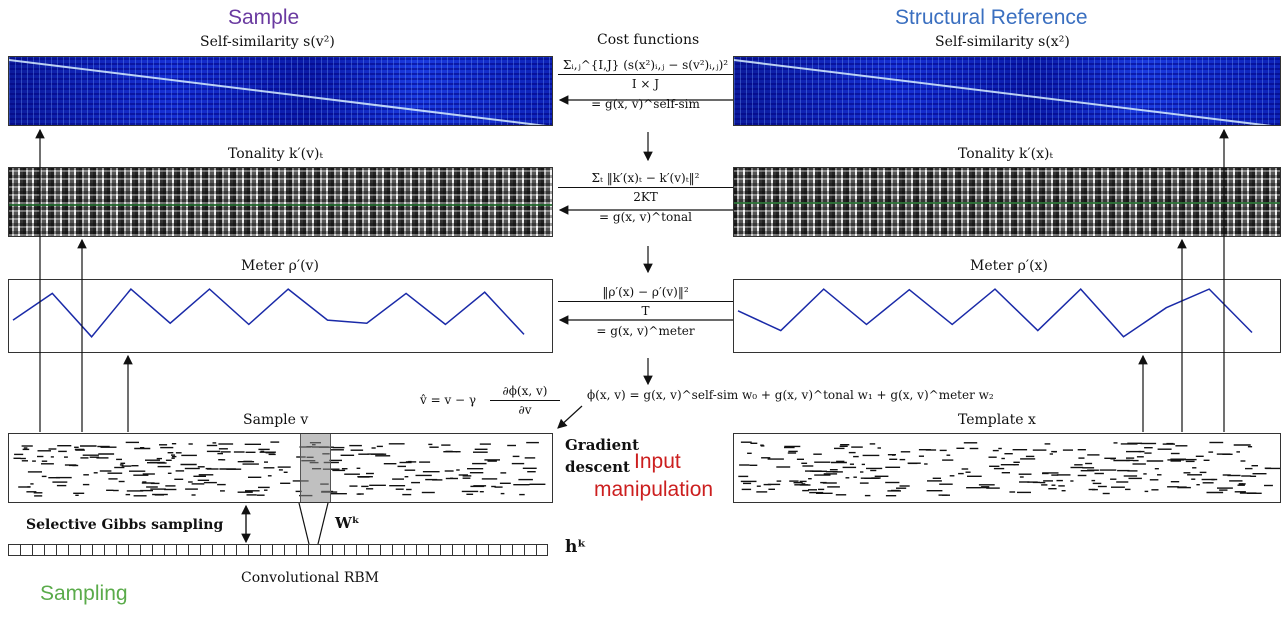  I want to click on hk-label: hᵏ, so click(576, 547).